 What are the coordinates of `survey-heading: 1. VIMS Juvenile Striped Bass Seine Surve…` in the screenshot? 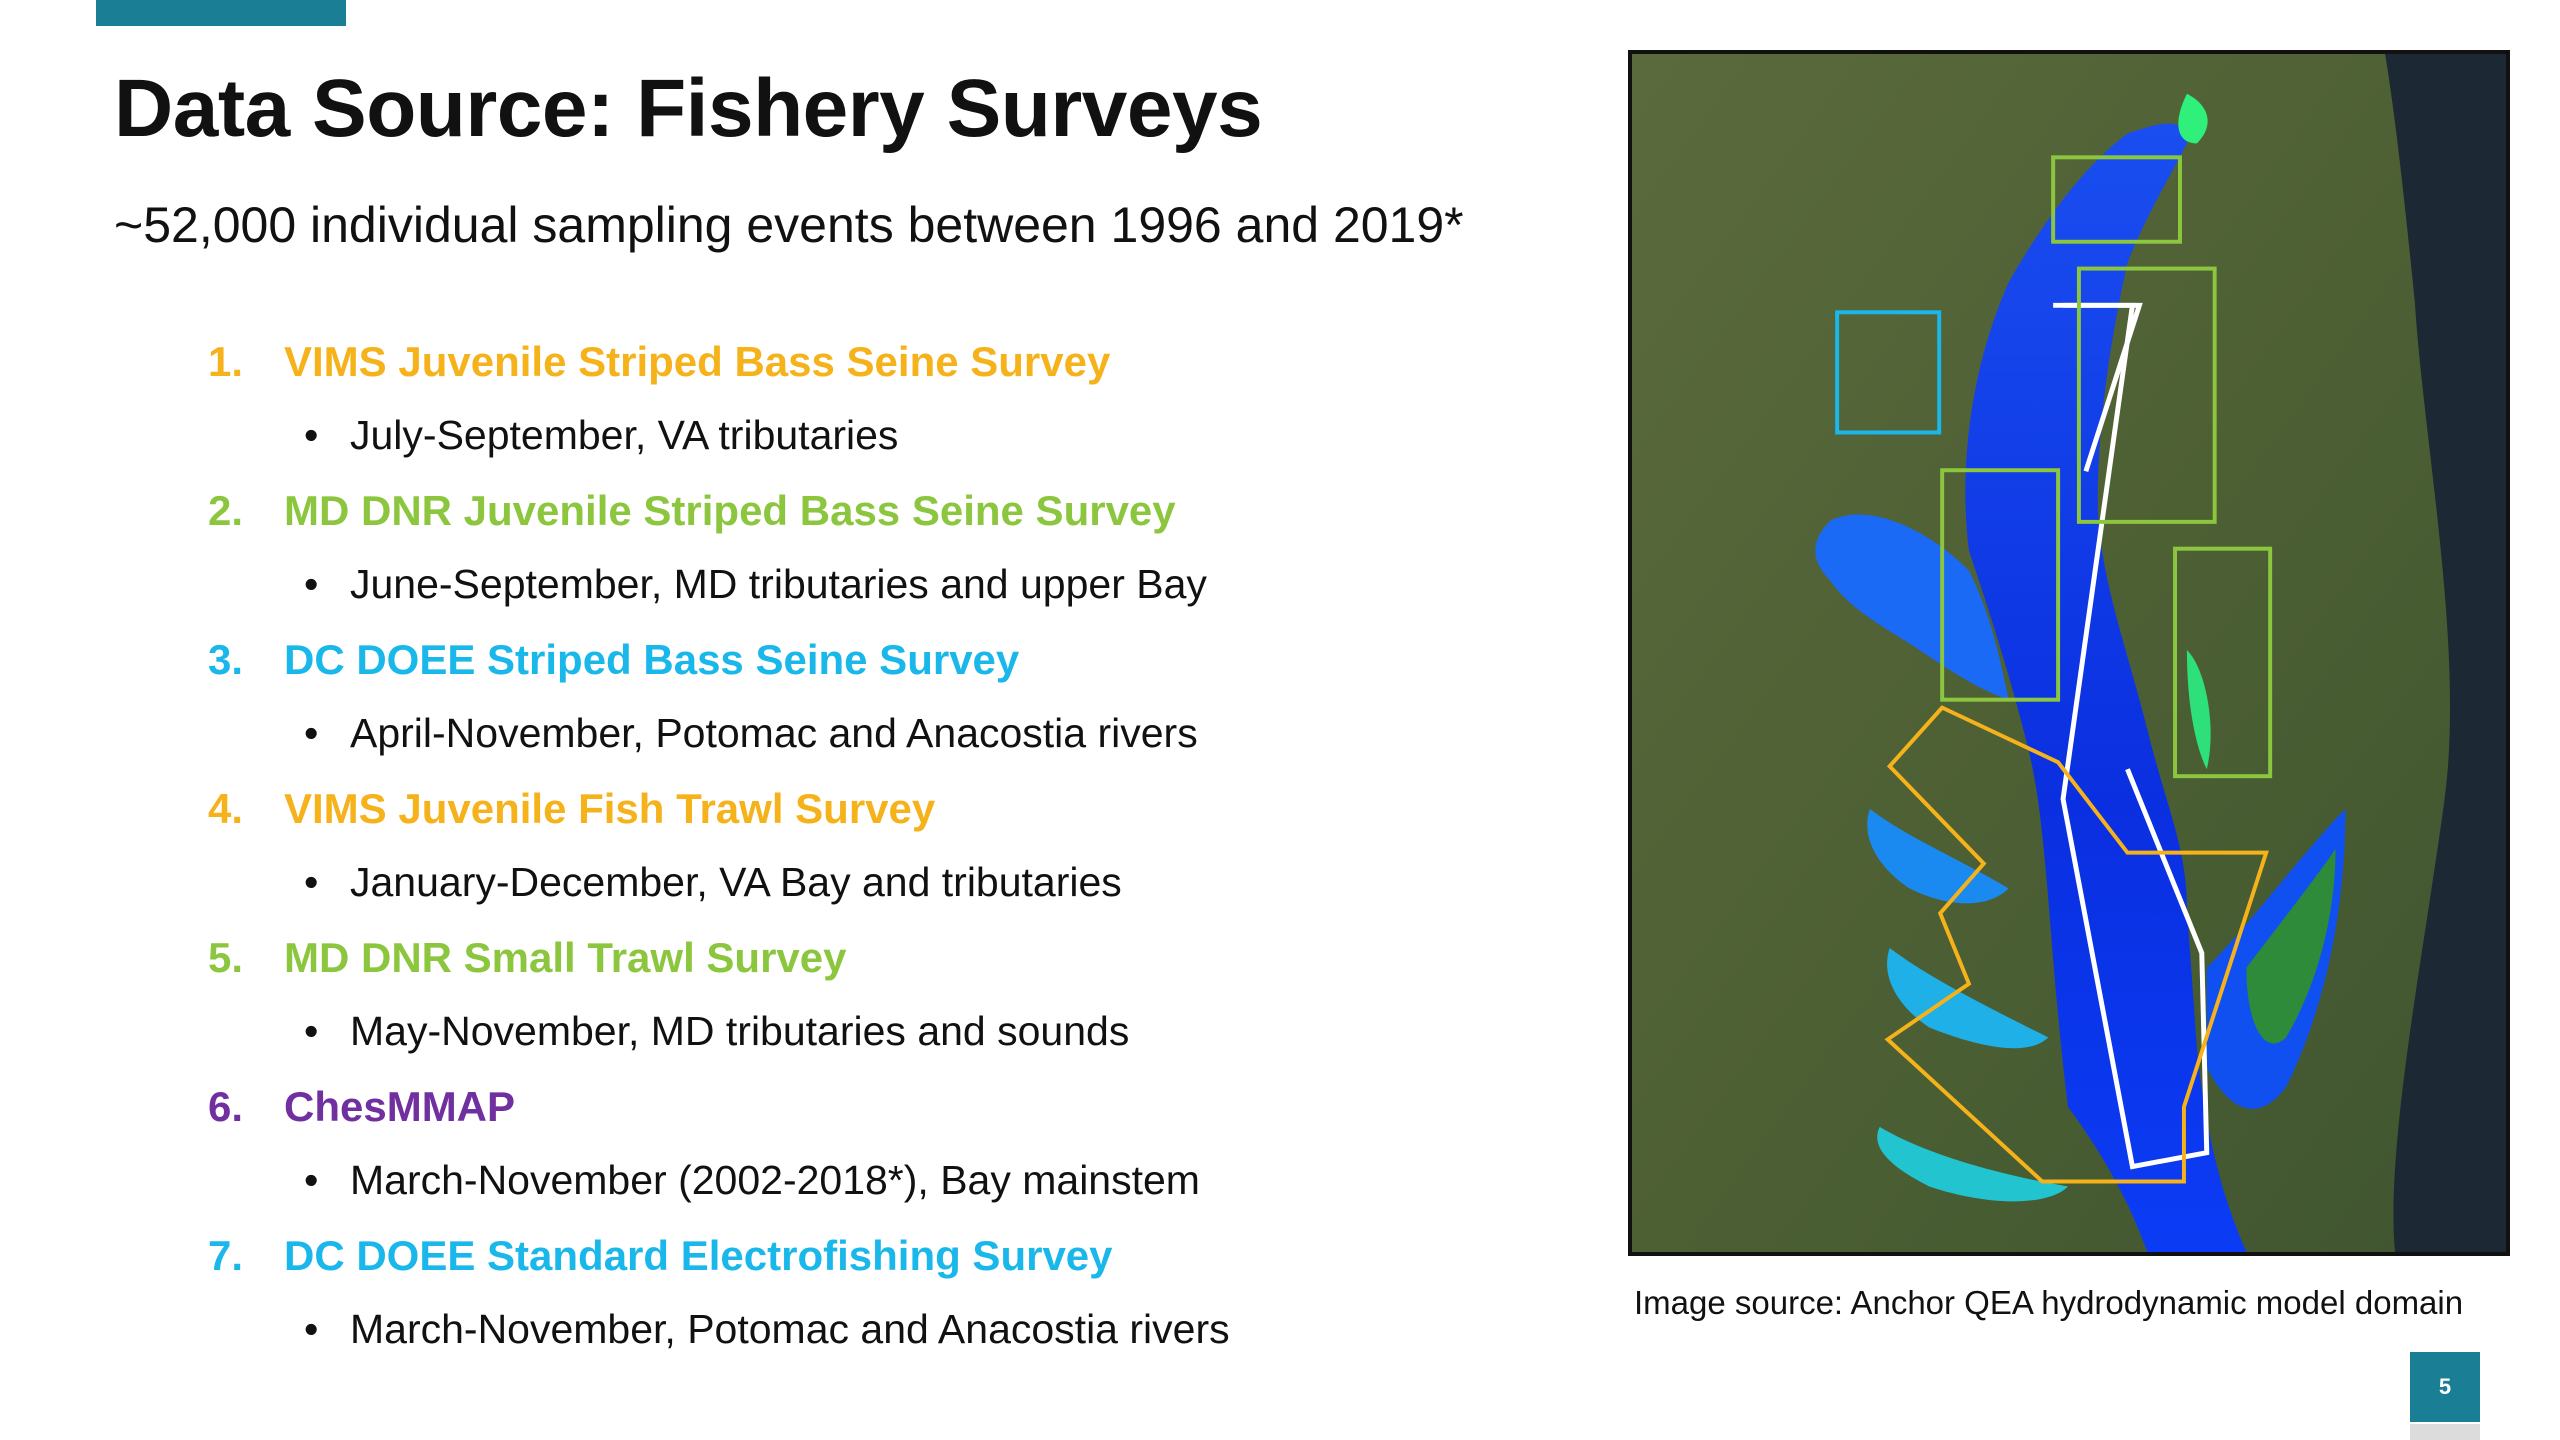 It's located at (659, 362).